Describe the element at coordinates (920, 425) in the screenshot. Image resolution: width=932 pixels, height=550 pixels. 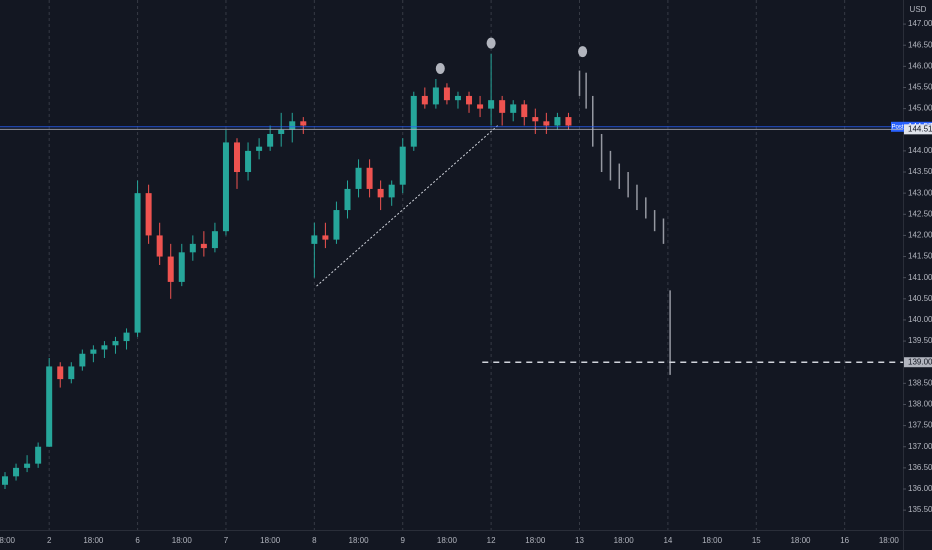
I see `y-tick-label: 137.50` at that location.